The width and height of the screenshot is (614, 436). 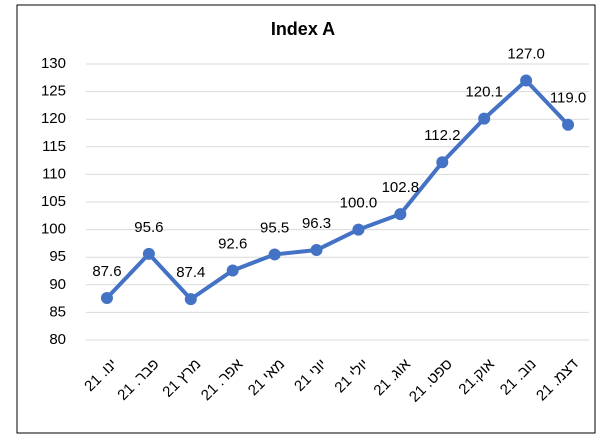 I want to click on chart-title: Index A, so click(x=303, y=29).